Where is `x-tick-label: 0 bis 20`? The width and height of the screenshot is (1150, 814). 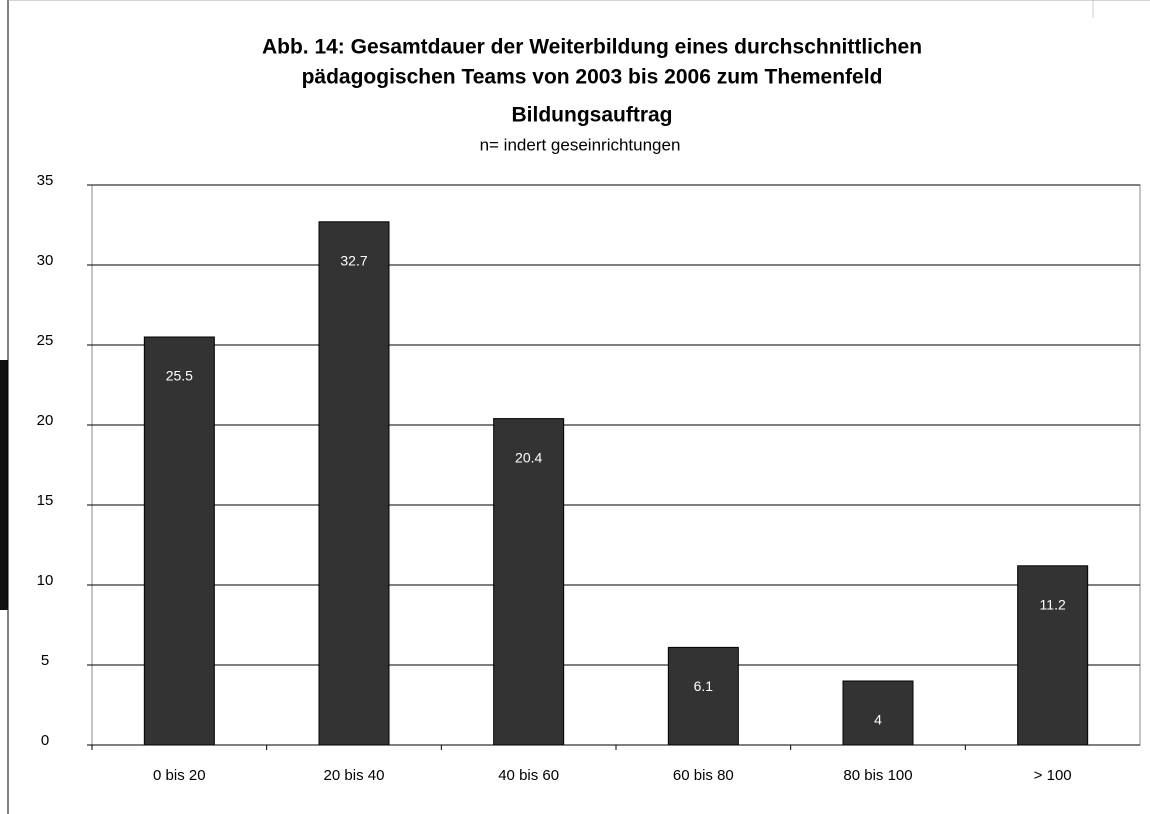
x-tick-label: 0 bis 20 is located at coordinates (179, 775).